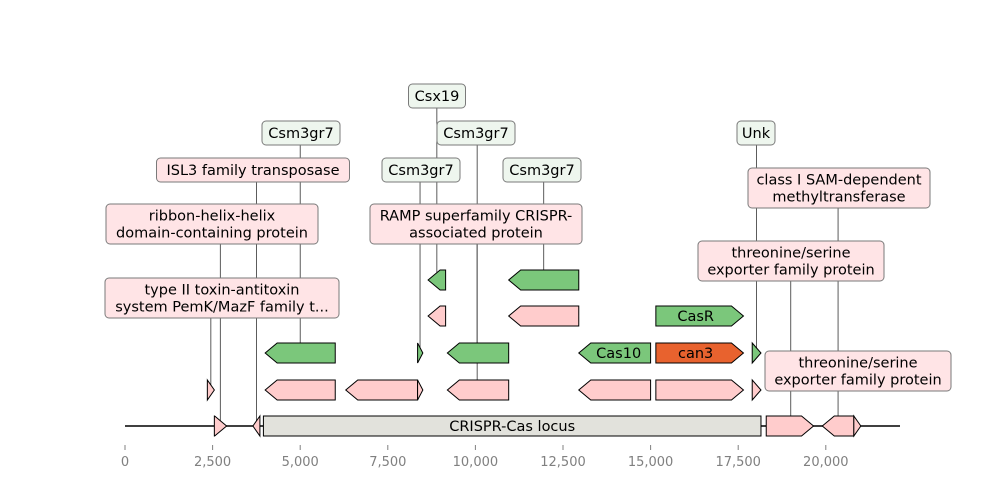  What do you see at coordinates (212, 217) in the screenshot?
I see `annotation-text: ribbon-helix-helix` at bounding box center [212, 217].